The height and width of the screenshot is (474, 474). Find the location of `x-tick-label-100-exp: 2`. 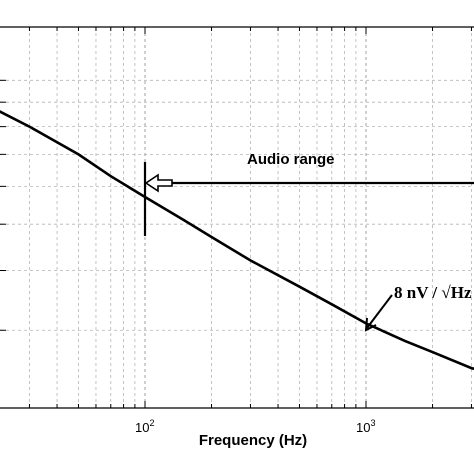

x-tick-label-100-exp: 2 is located at coordinates (151, 423).